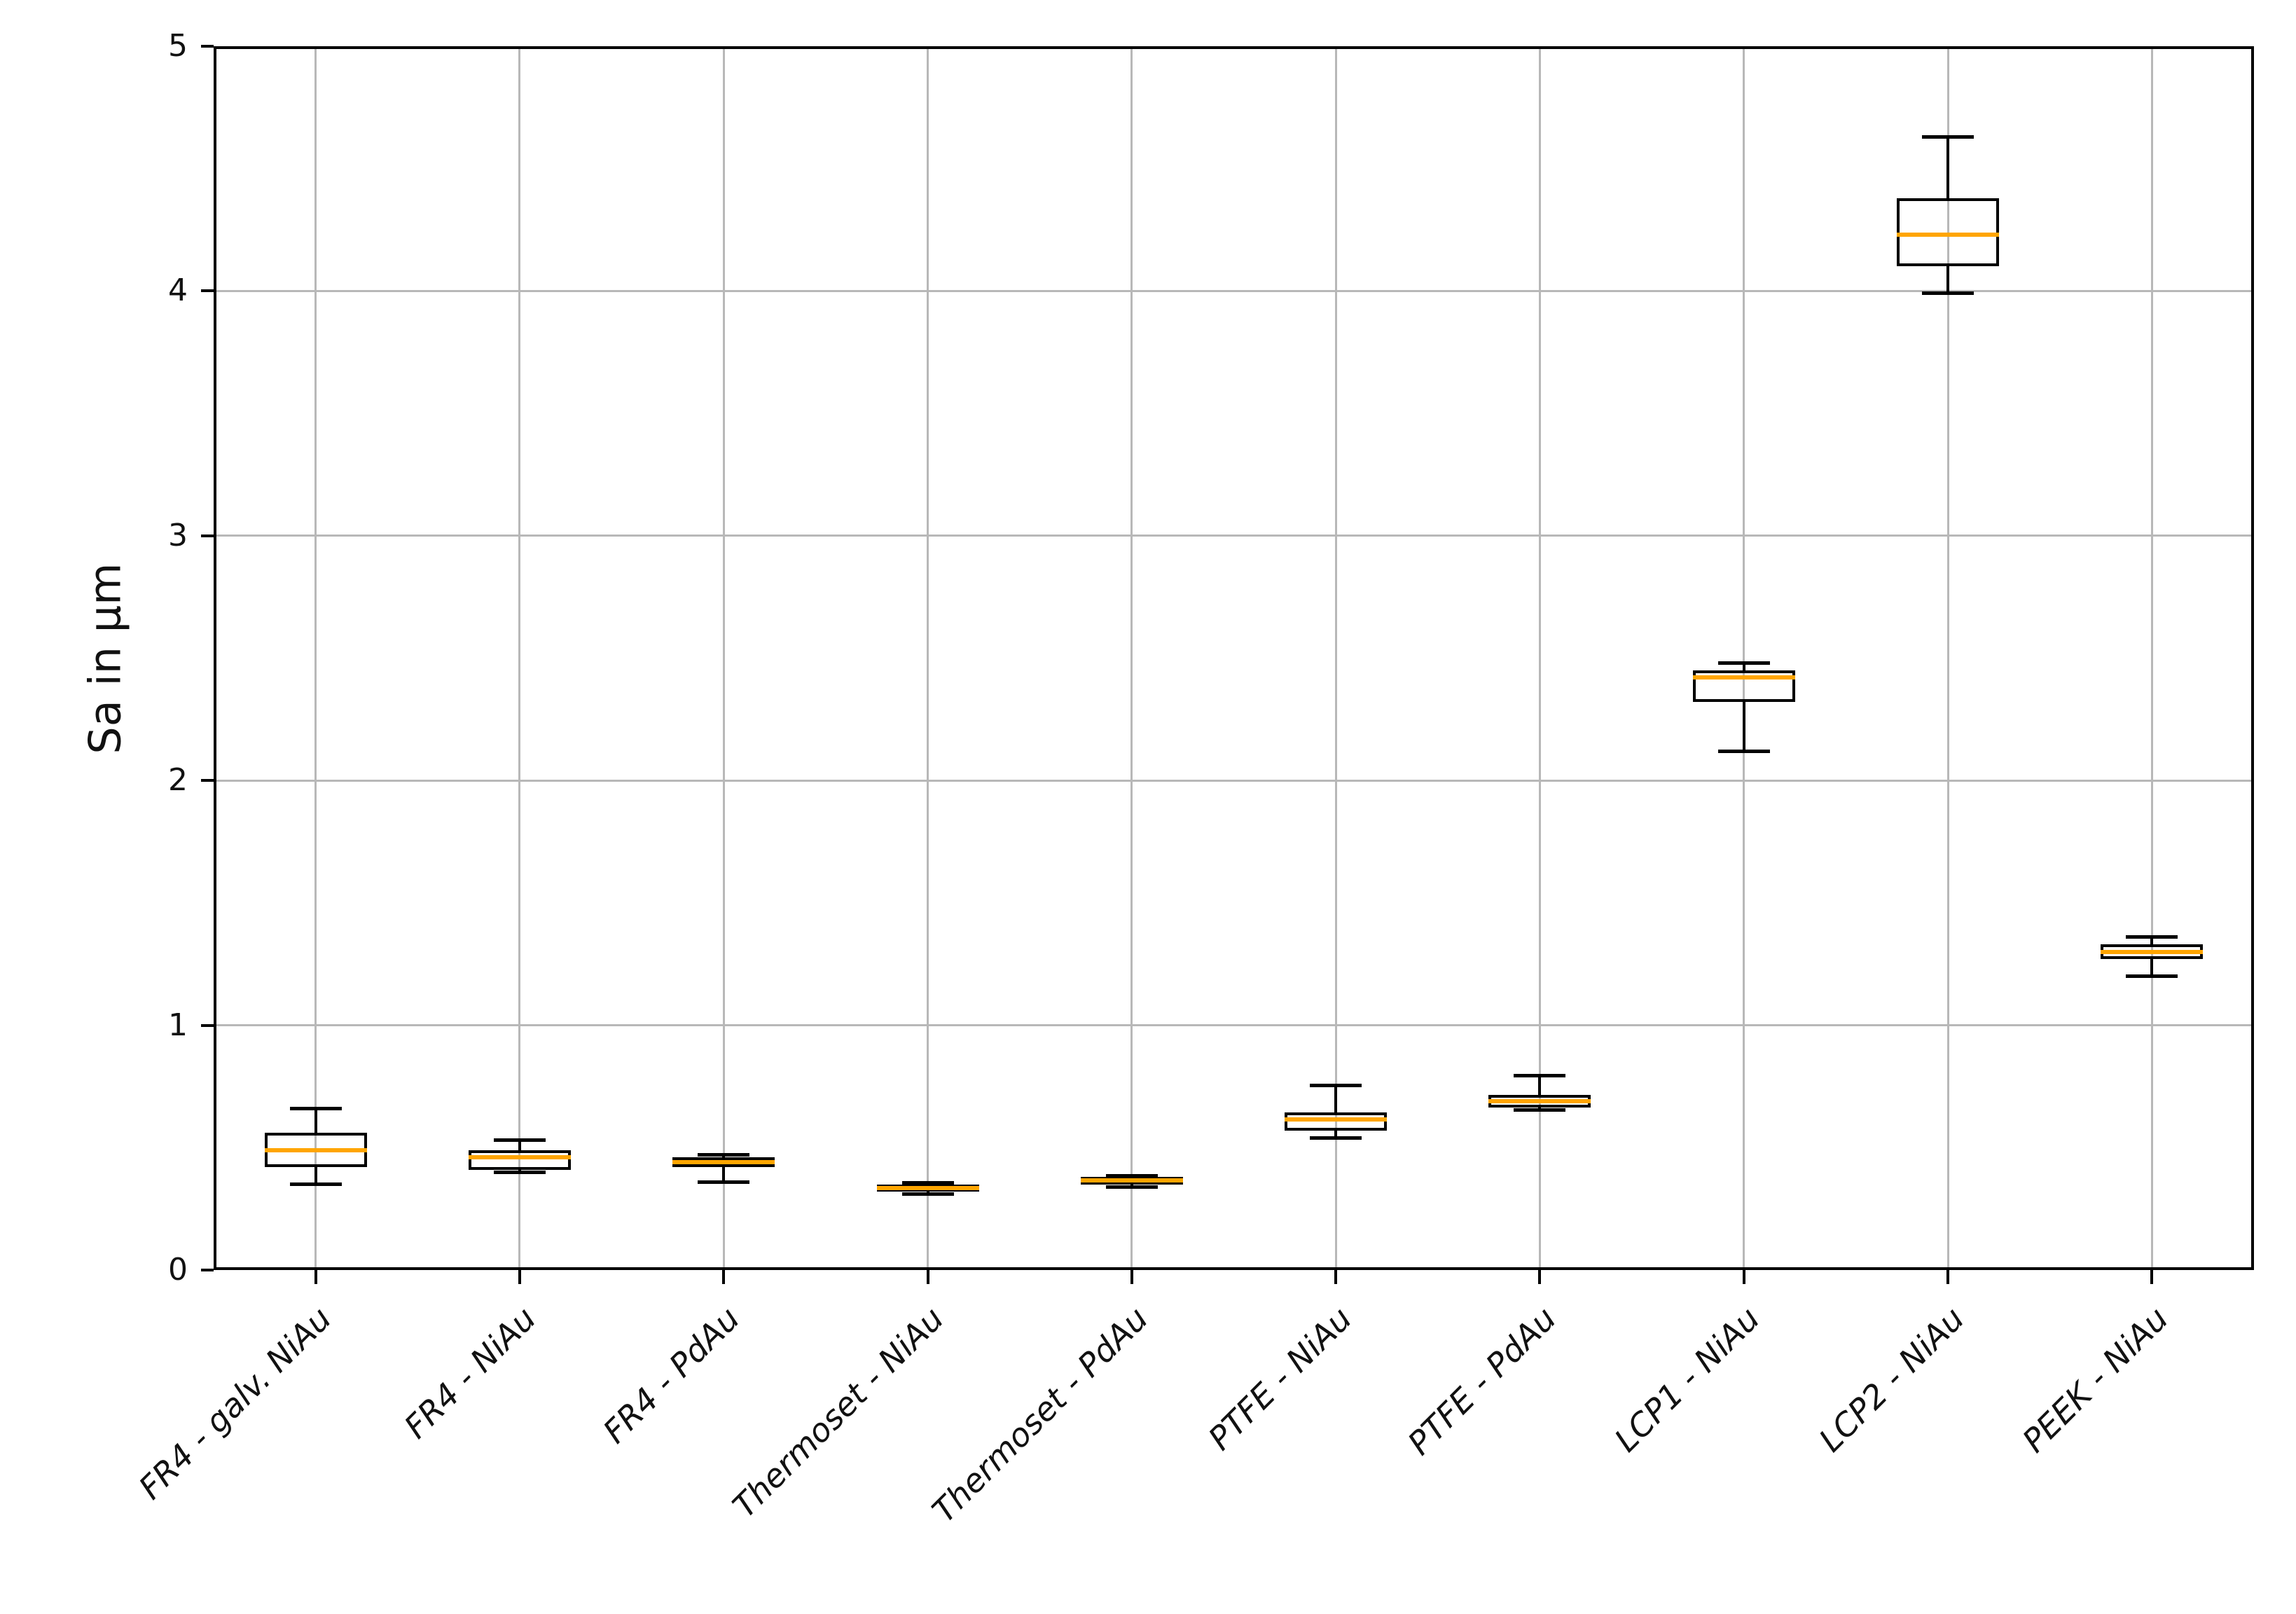  Describe the element at coordinates (1891, 1379) in the screenshot. I see `x-tick-label: LCP2 - NiAu` at that location.